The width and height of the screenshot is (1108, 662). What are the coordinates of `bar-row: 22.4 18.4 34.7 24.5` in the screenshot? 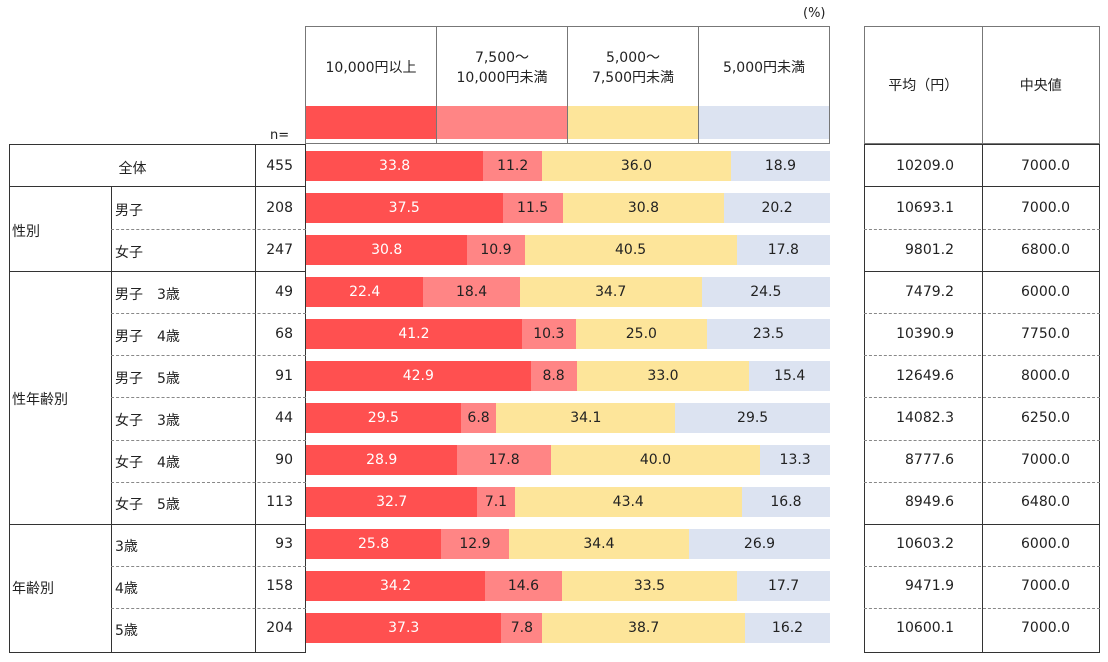 It's located at (568, 292).